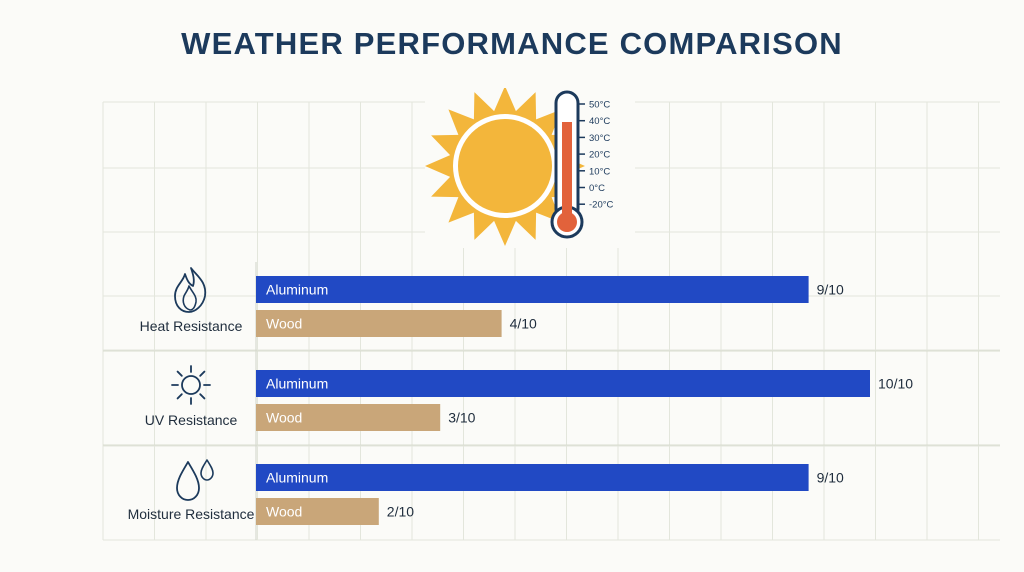 Image resolution: width=1024 pixels, height=572 pixels. I want to click on thermometer-icon, so click(567, 164).